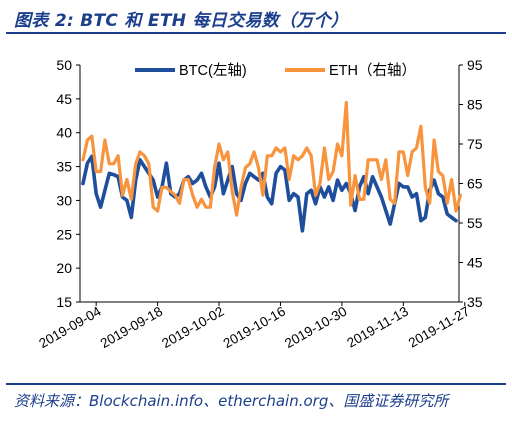  Describe the element at coordinates (439, 327) in the screenshot. I see `x-tick-label: 2019-11-27` at that location.